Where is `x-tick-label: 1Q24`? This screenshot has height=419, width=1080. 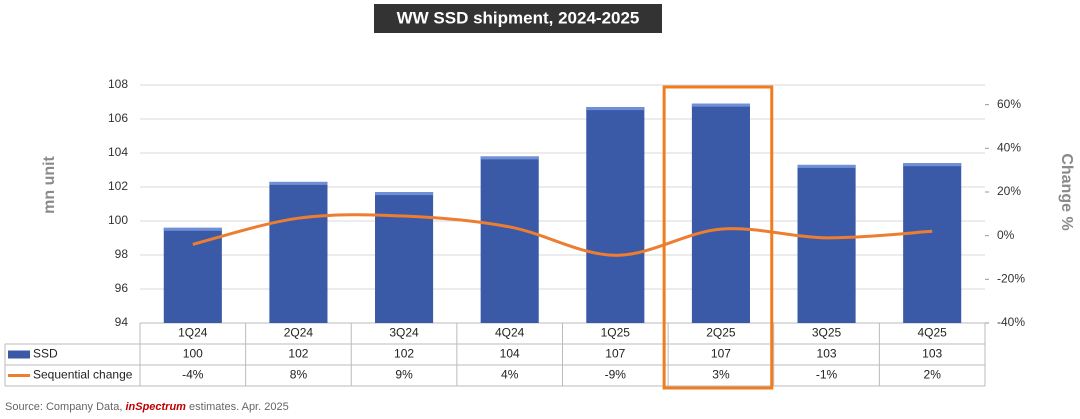
x-tick-label: 1Q24 is located at coordinates (193, 333).